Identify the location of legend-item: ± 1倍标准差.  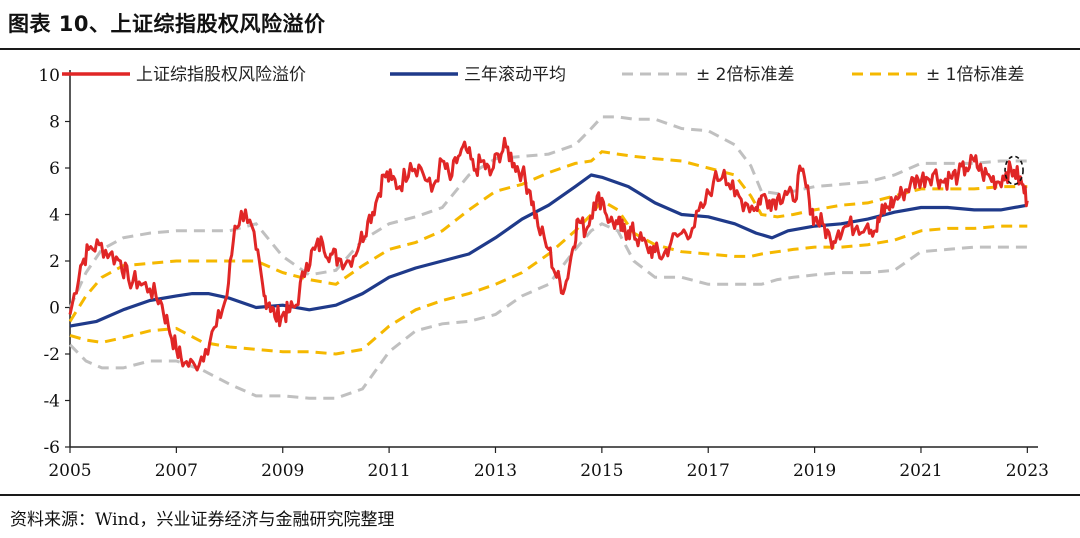
(938, 75).